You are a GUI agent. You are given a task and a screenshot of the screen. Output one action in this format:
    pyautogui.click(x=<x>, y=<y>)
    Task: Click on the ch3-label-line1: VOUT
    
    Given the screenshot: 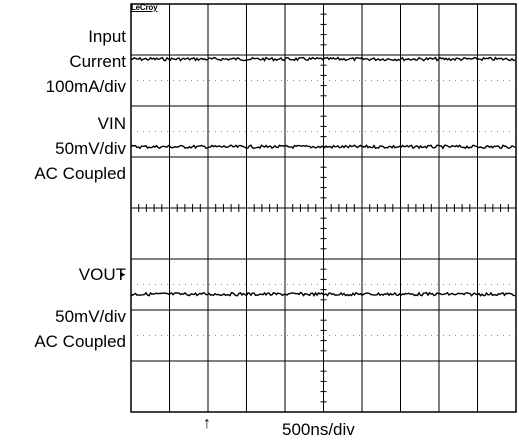 What is the action you would take?
    pyautogui.click(x=102, y=274)
    